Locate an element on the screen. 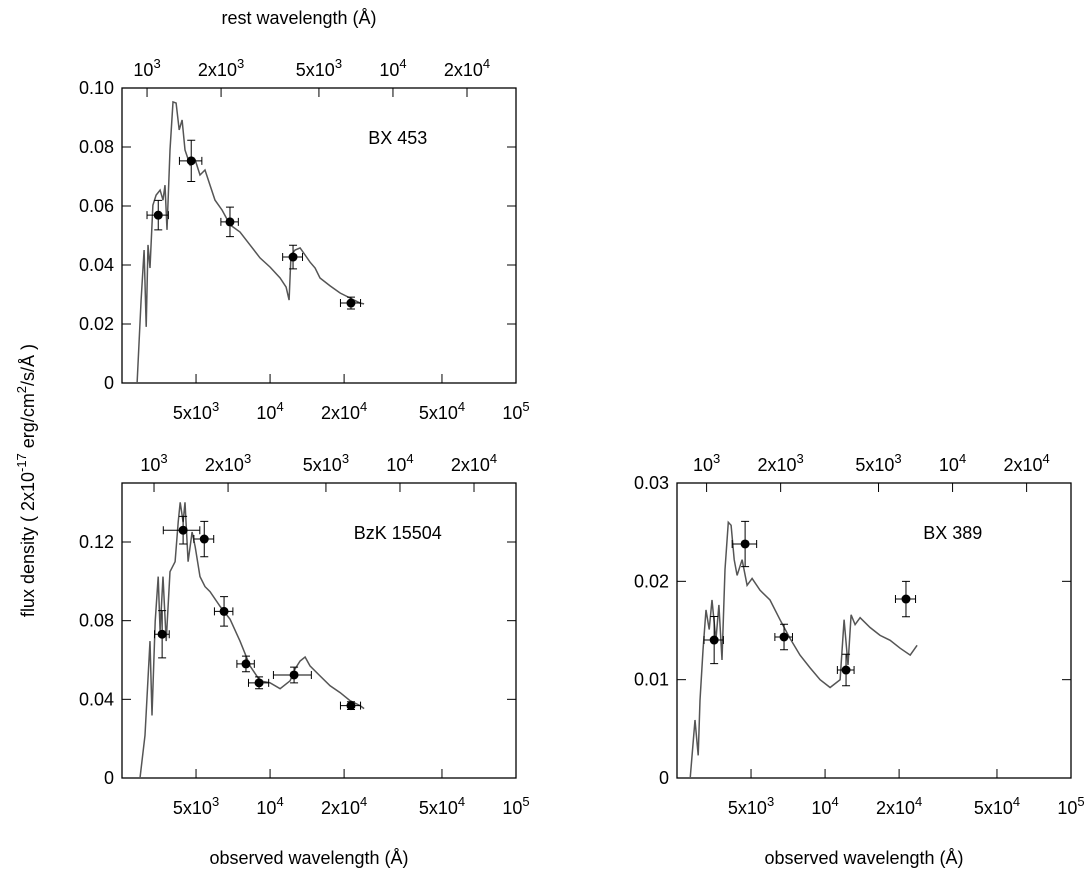  y-tick-label: 0.06 is located at coordinates (96, 206).